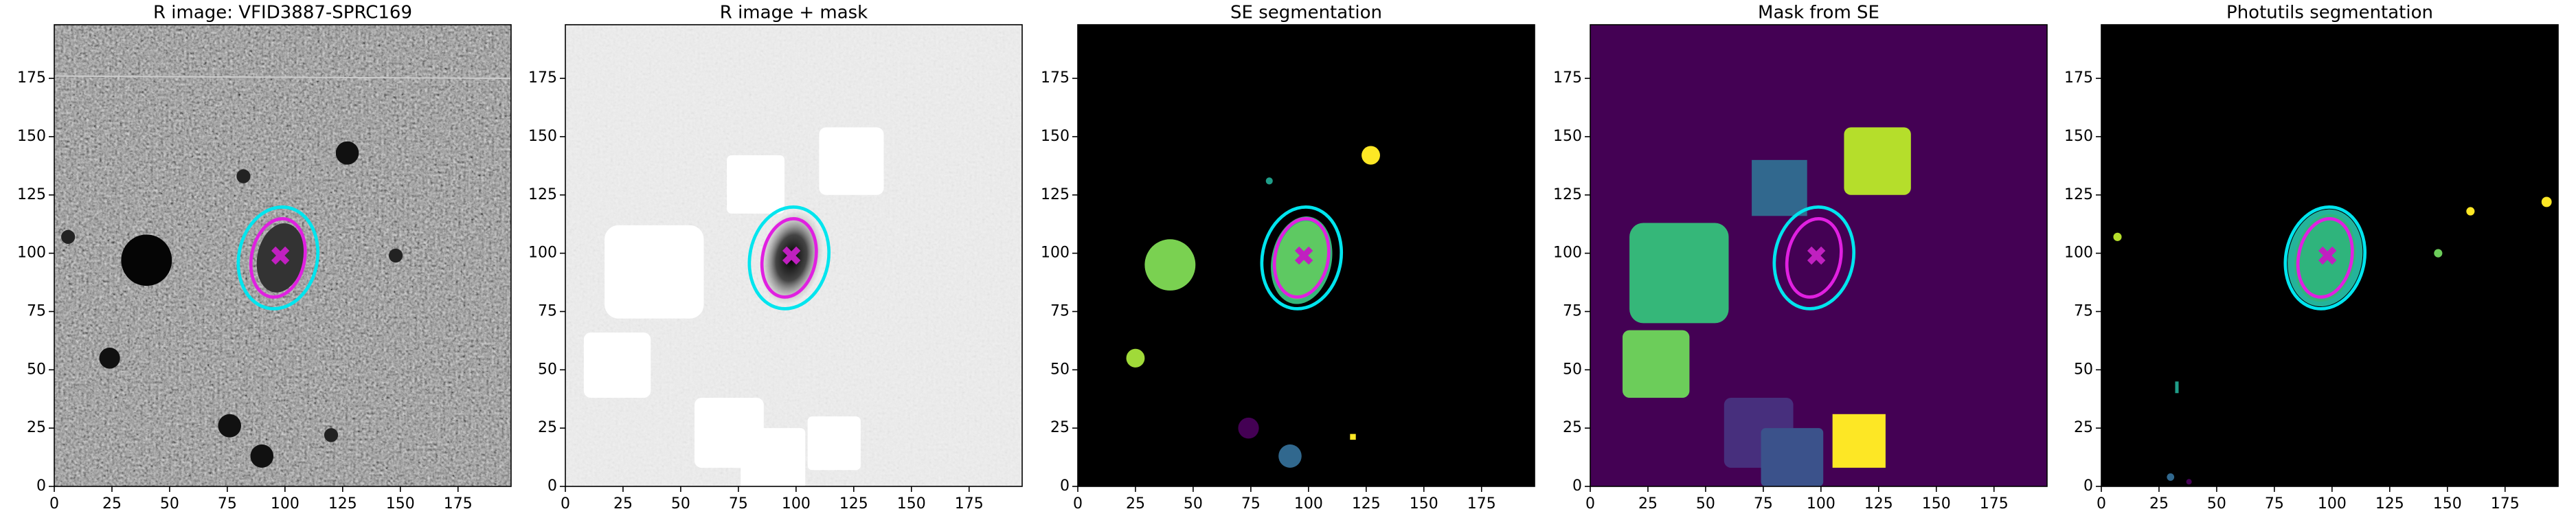 The height and width of the screenshot is (518, 2576). I want to click on panel-title: SE segmentation, so click(1306, 13).